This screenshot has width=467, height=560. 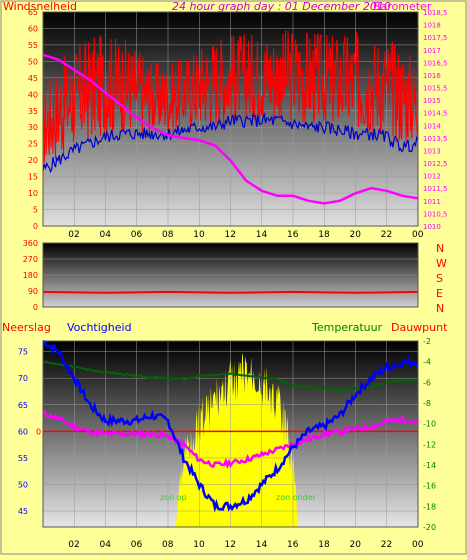 I want to click on barometer-tick-label: 1018, so click(x=432, y=26).